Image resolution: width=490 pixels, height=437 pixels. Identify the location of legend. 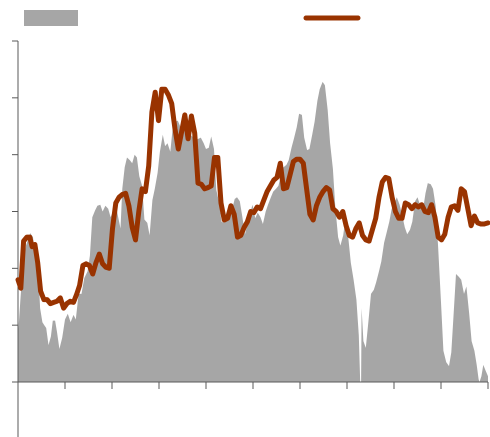
(192, 18).